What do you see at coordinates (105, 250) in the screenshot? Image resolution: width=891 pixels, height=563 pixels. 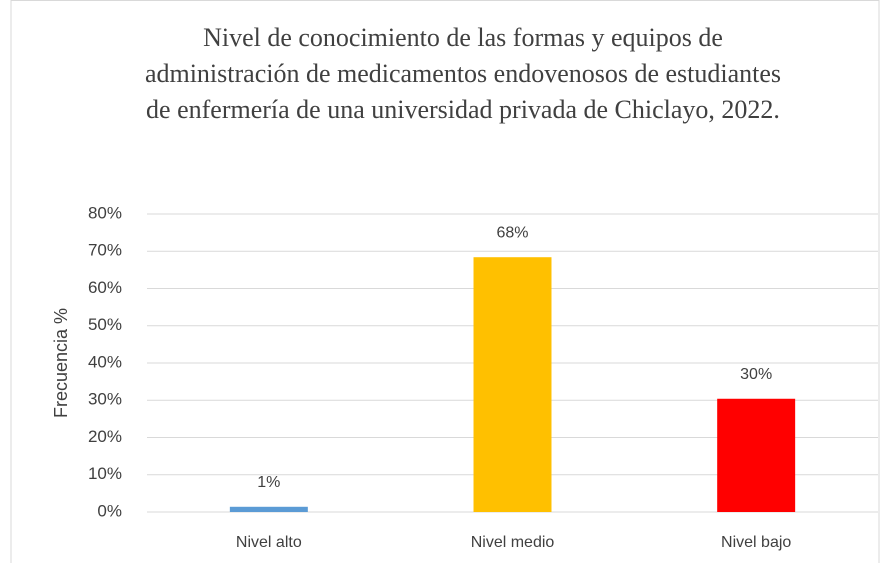 I see `y-tick-label: 70%` at bounding box center [105, 250].